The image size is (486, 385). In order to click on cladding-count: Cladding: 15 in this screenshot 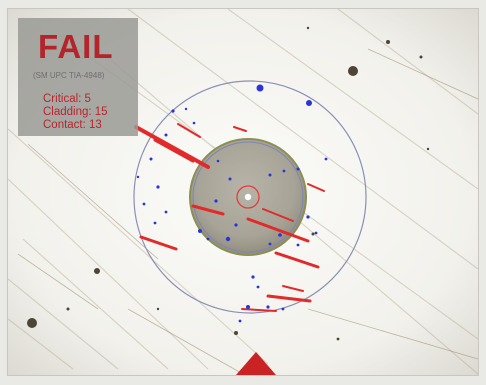, I will do `click(75, 112)`.